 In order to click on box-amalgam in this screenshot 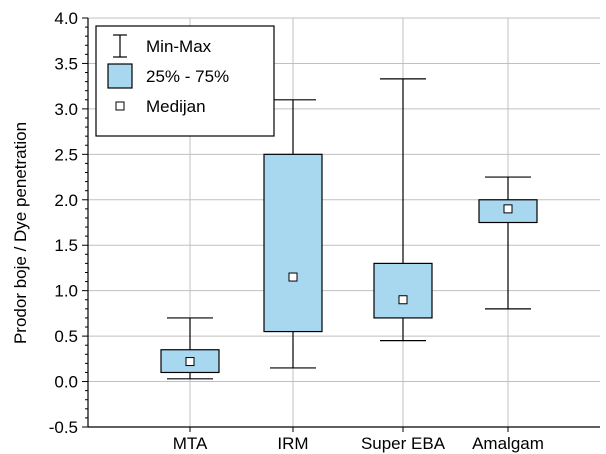, I will do `click(508, 243)`.